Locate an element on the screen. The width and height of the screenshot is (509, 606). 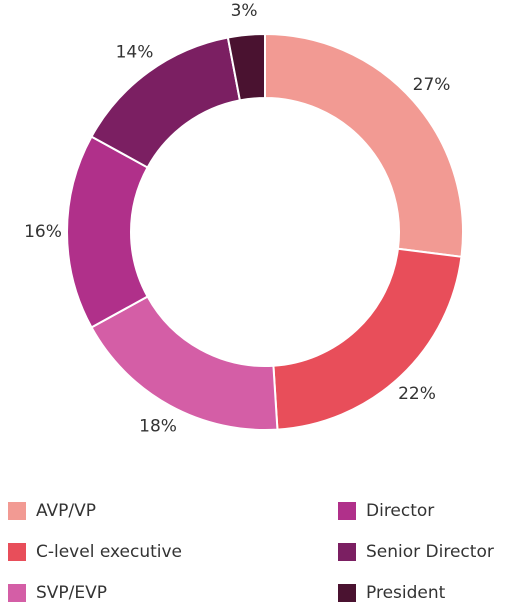
legend-label: Director is located at coordinates (400, 511).